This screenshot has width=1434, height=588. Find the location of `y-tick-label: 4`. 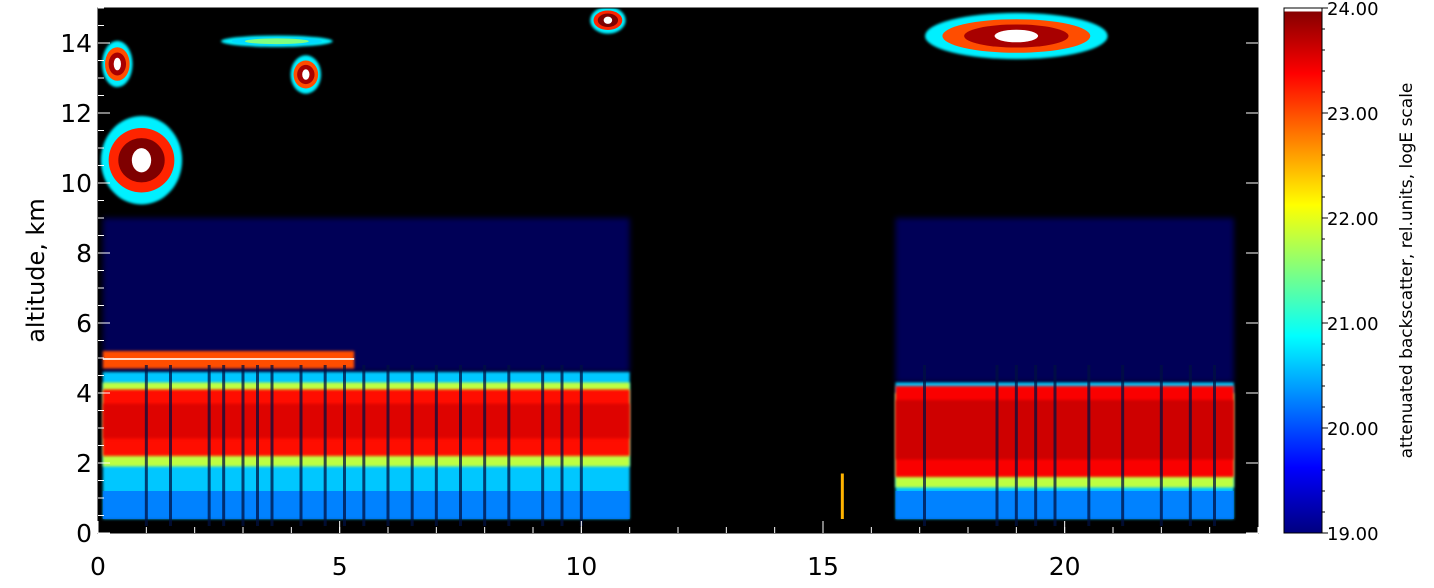

y-tick-label: 4 is located at coordinates (84, 393).